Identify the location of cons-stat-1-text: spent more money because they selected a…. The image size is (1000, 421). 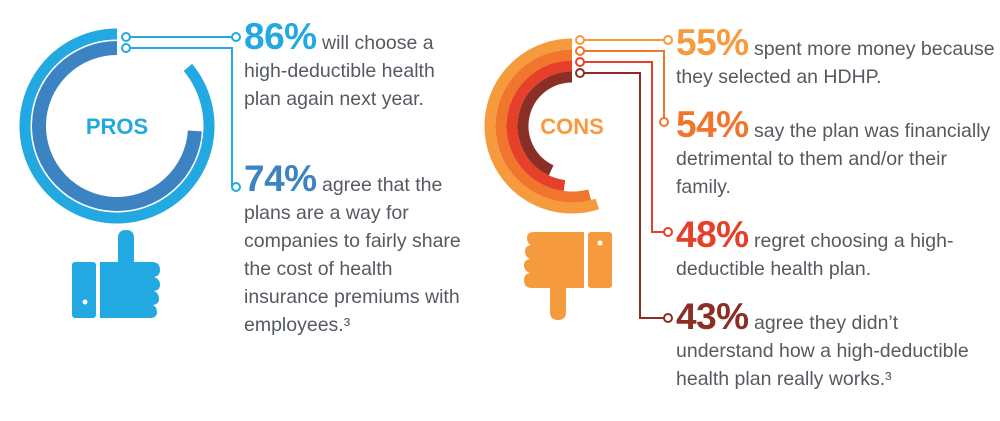
(835, 63).